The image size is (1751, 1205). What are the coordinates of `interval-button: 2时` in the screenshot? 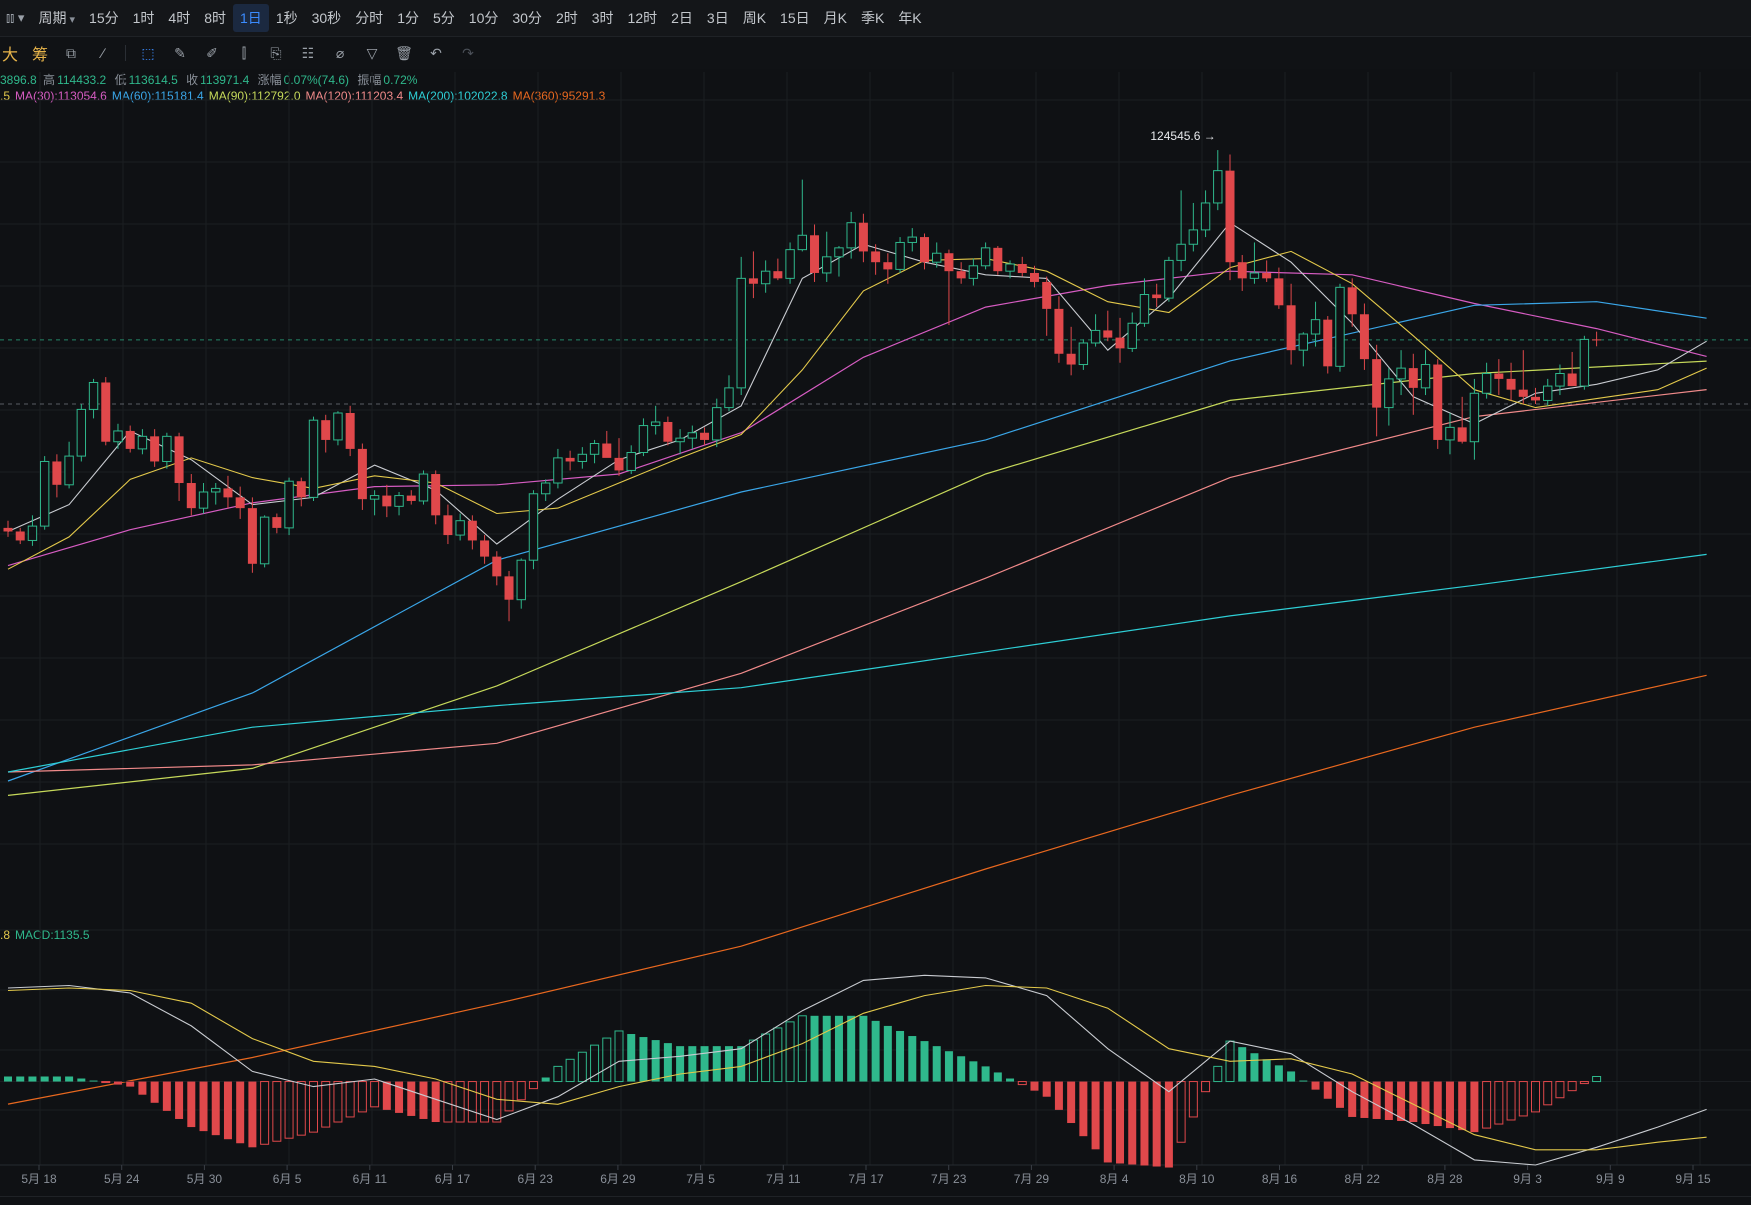 It's located at (566, 18).